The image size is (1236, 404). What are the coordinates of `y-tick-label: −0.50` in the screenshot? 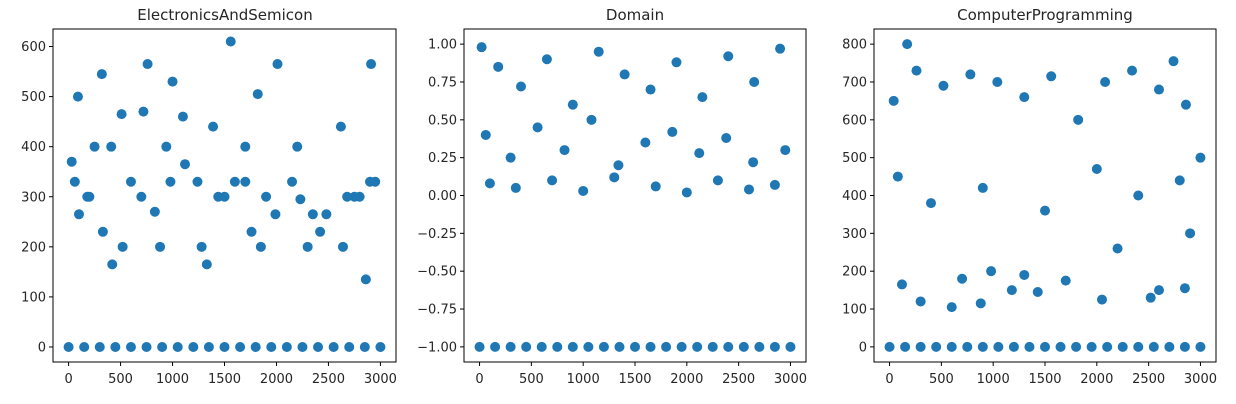 It's located at (437, 272).